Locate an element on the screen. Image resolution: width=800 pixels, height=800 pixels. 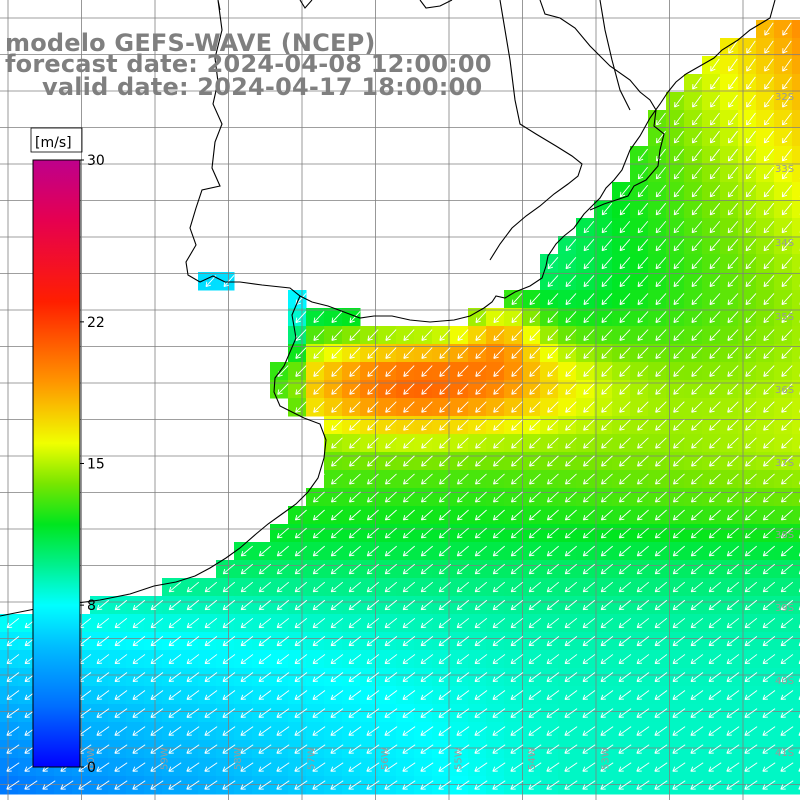
colorbar-tick-label: 0 is located at coordinates (91, 768).